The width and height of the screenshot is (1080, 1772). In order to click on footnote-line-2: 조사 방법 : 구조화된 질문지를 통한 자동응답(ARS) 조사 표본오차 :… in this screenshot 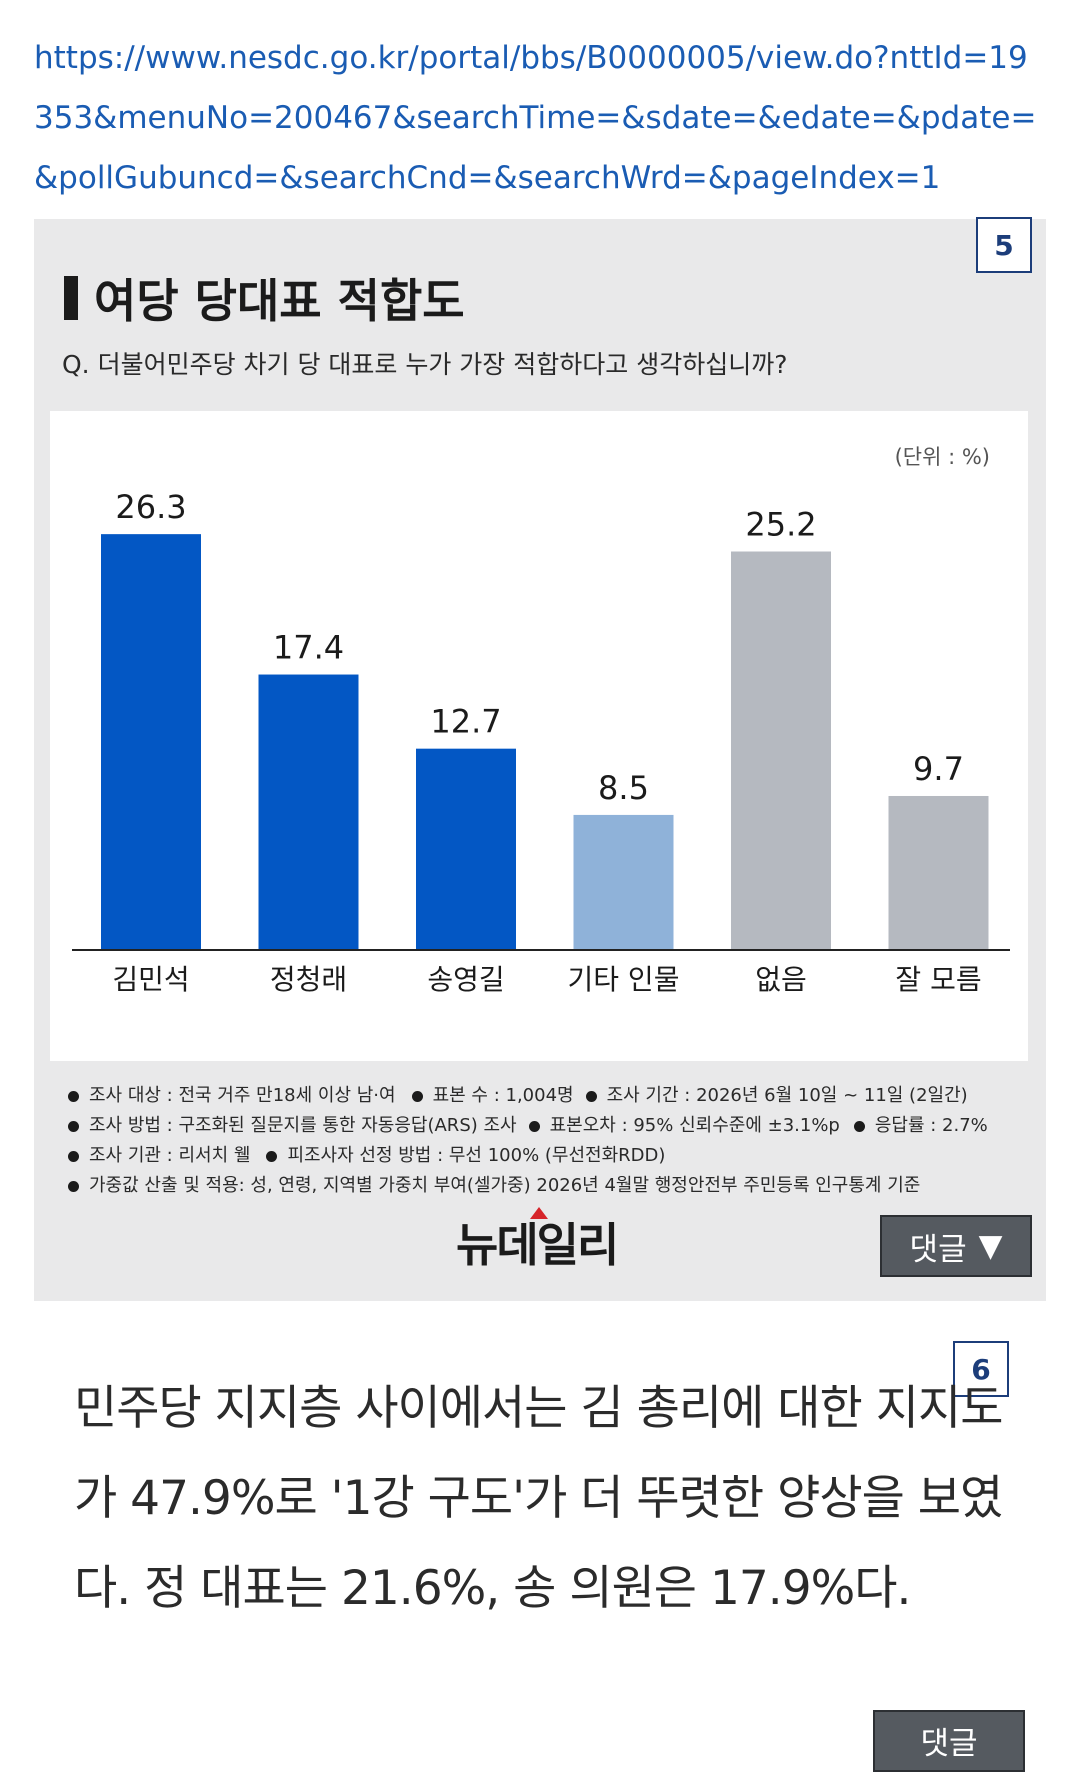, I will do `click(548, 1126)`.